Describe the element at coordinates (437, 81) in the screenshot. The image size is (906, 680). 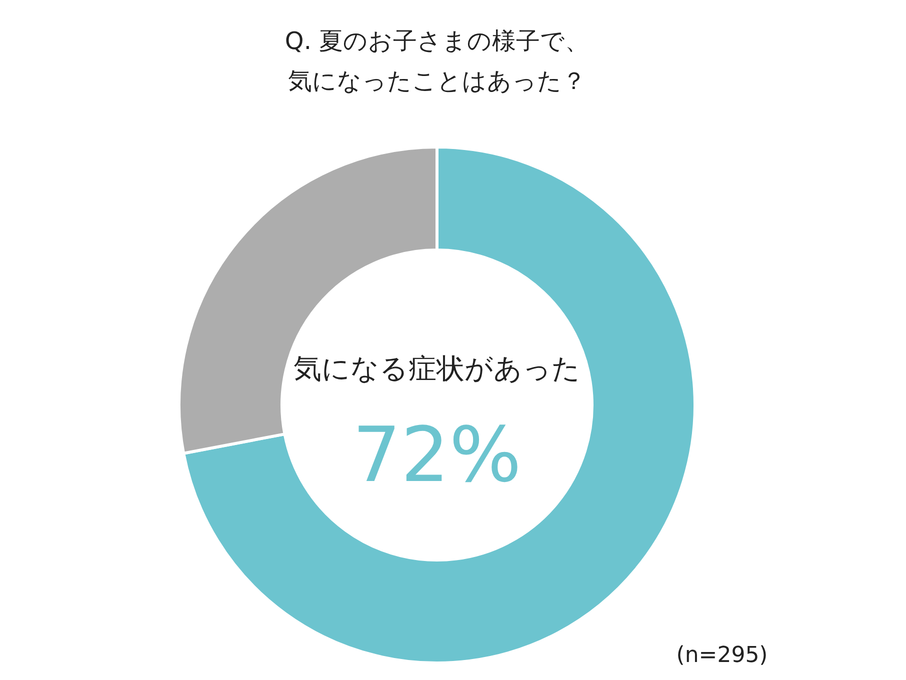
I see `chart-subtitle: 気になったことはあった？` at that location.